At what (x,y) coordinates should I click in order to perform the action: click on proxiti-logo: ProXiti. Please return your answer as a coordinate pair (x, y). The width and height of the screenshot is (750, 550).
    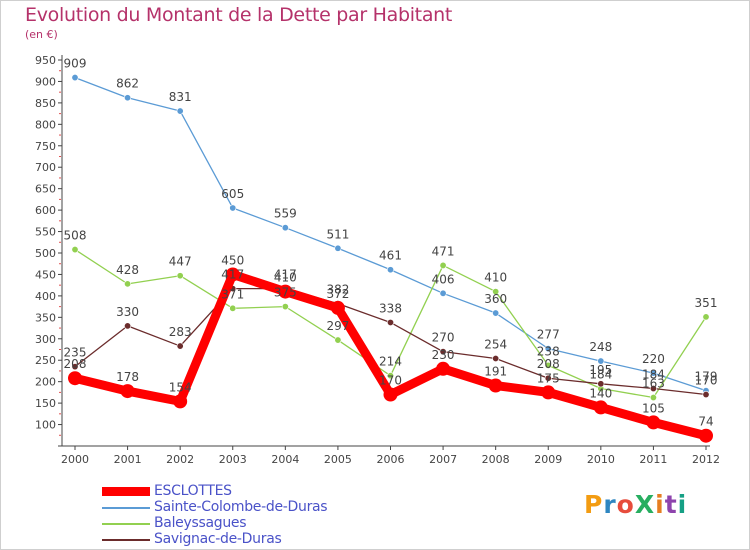
    Looking at the image, I should click on (635, 504).